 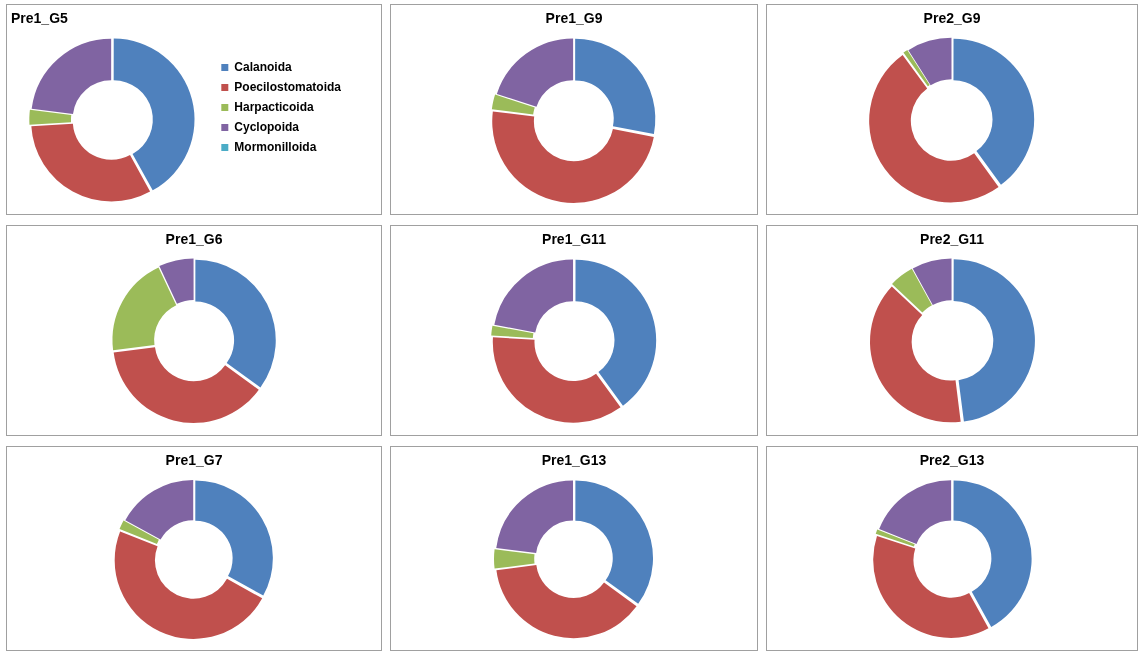 I want to click on chart-title: Pre1_G13, so click(x=574, y=460).